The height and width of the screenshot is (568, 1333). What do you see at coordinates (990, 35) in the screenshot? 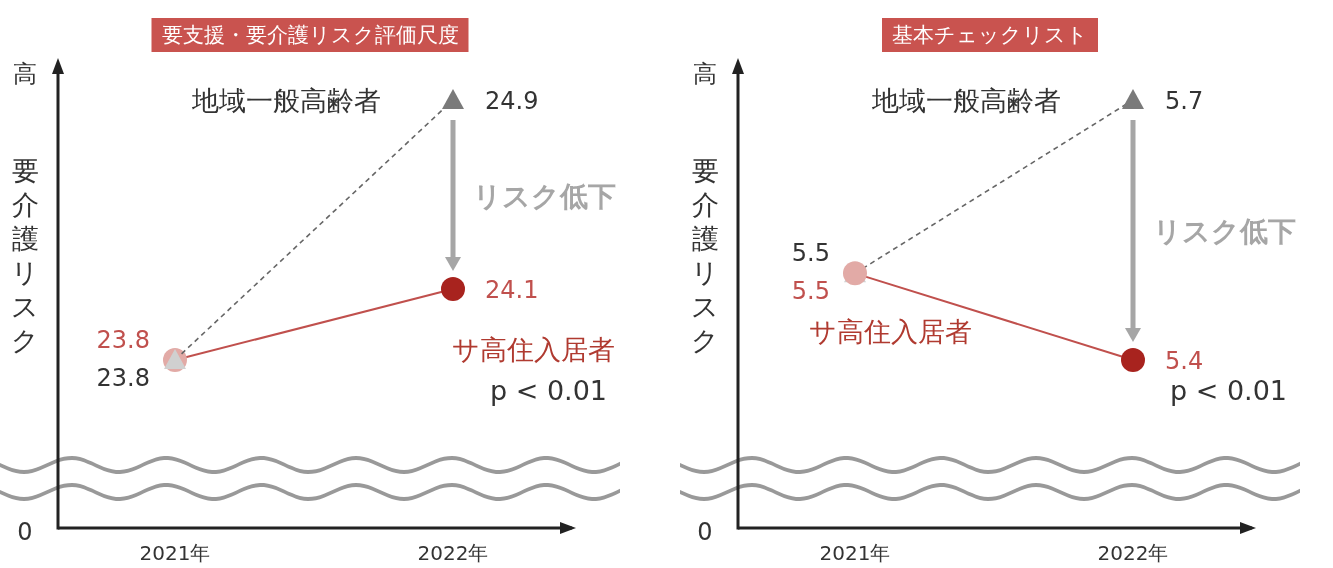
I see `chart-title: 基本チェックリスト` at bounding box center [990, 35].